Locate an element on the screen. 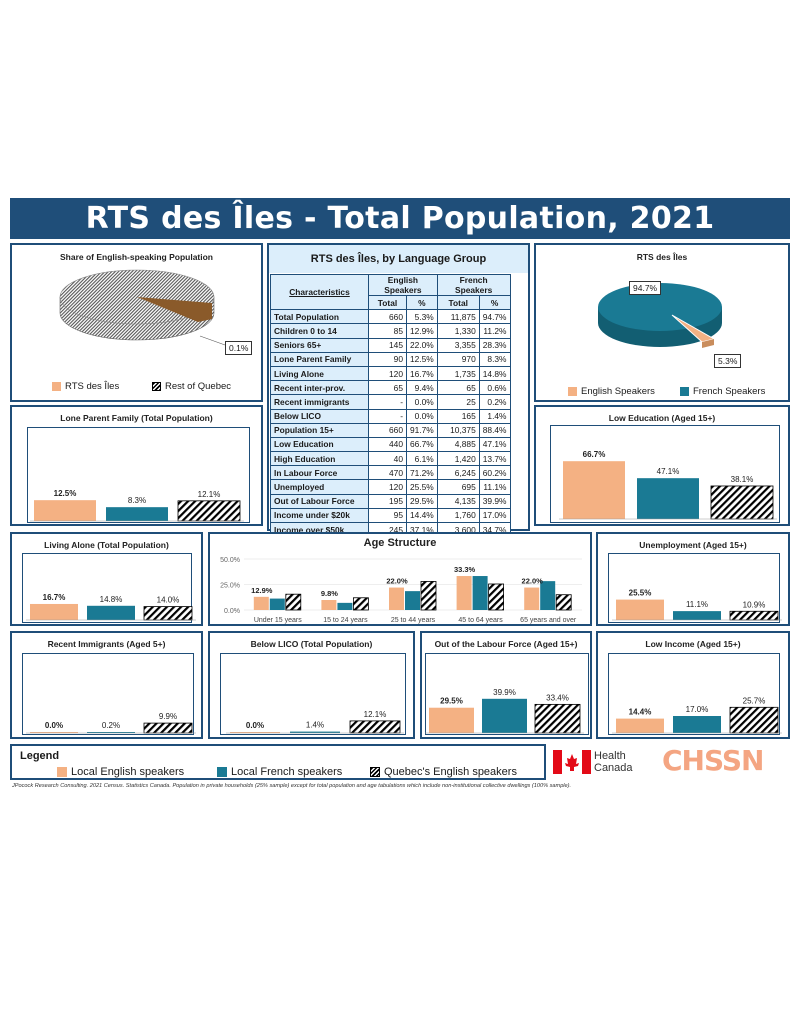 Image resolution: width=800 pixels, height=1035 pixels. table-cell: 660 is located at coordinates (387, 430).